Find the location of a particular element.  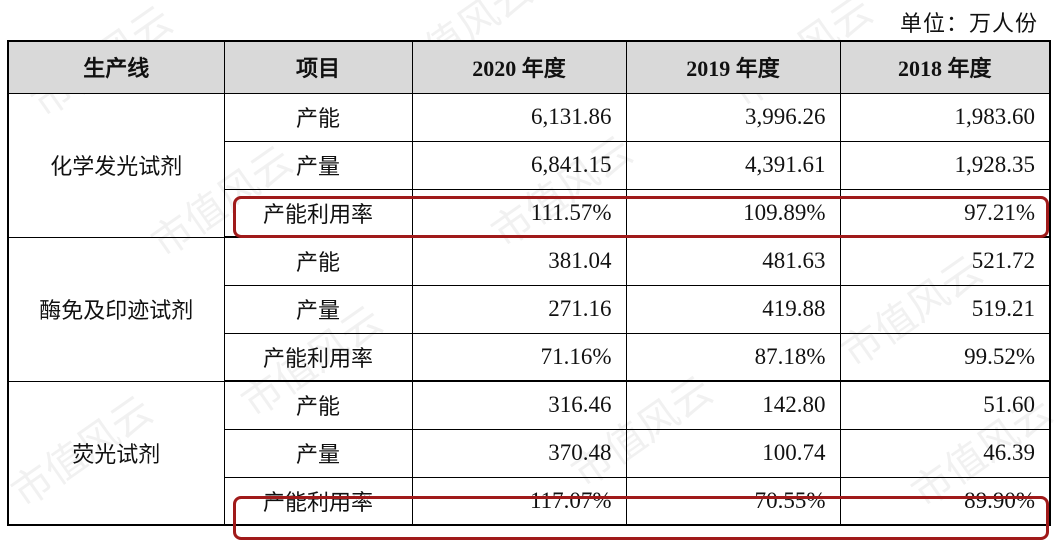

value-2020: 370.48 is located at coordinates (519, 453).